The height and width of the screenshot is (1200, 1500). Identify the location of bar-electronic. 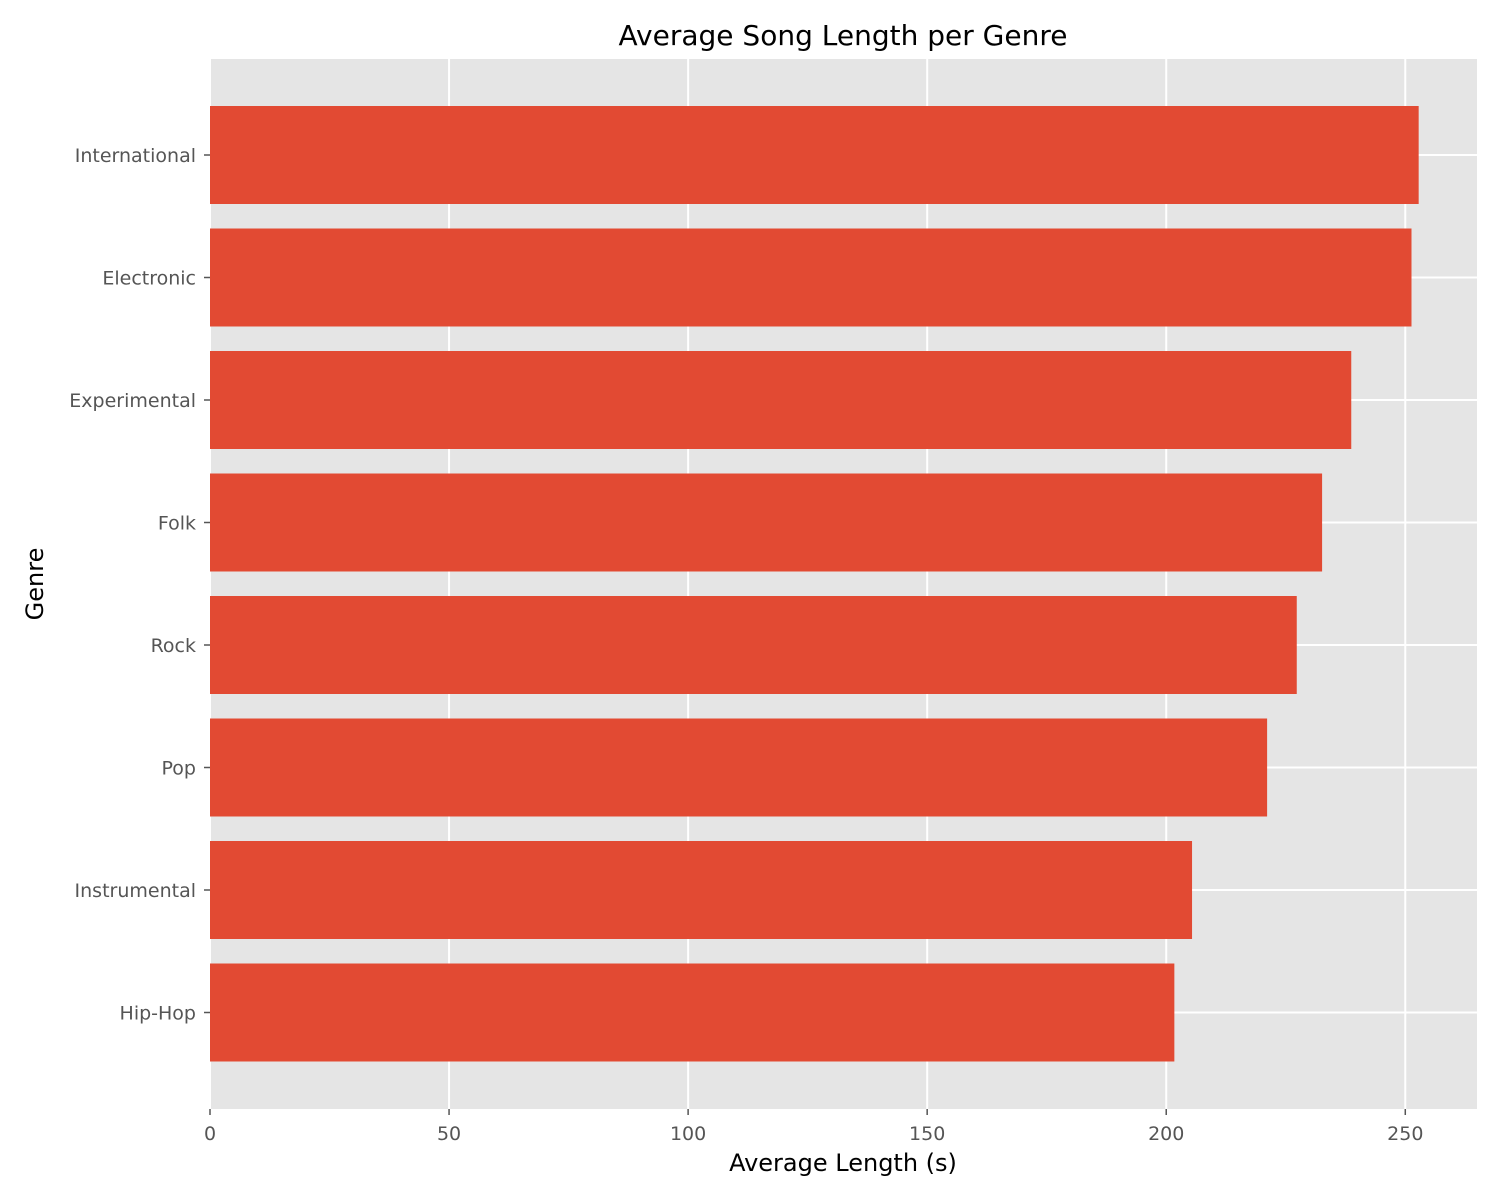
(811, 277).